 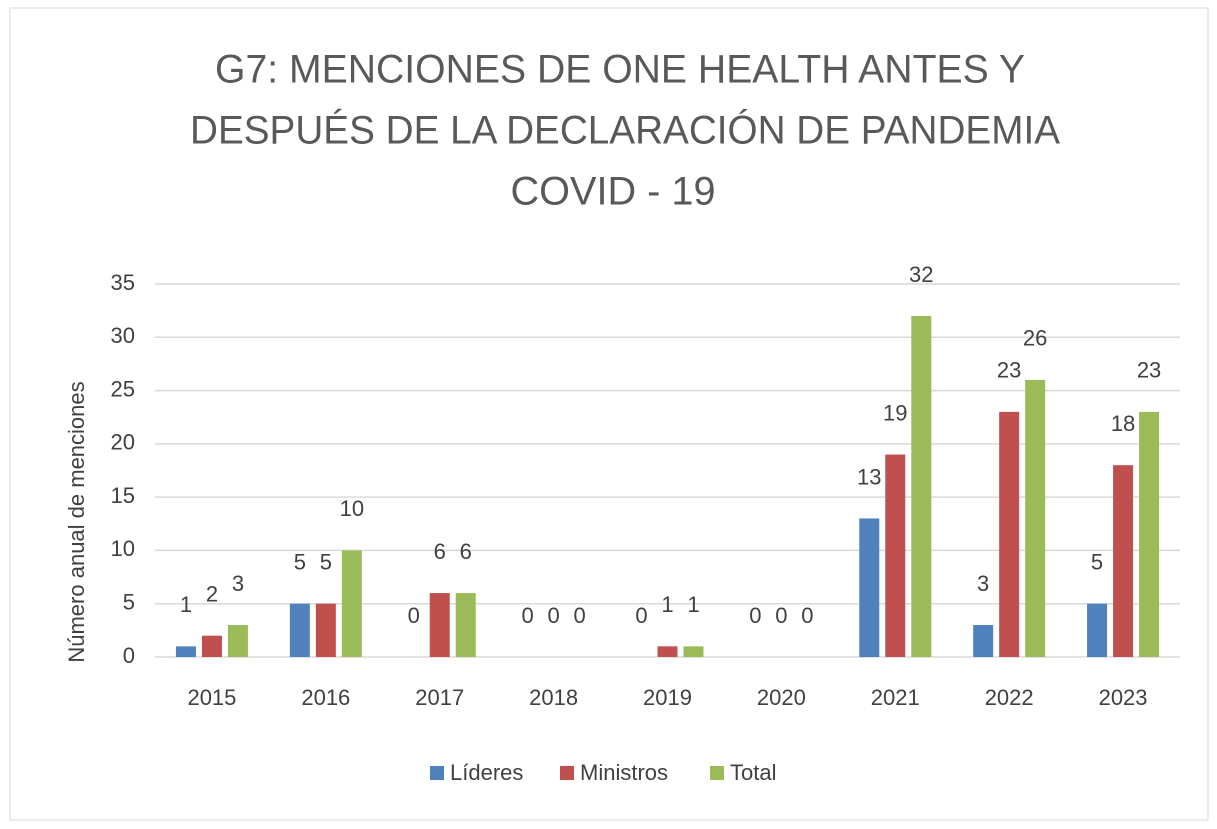 What do you see at coordinates (123, 388) in the screenshot?
I see `y-tick-label: 25` at bounding box center [123, 388].